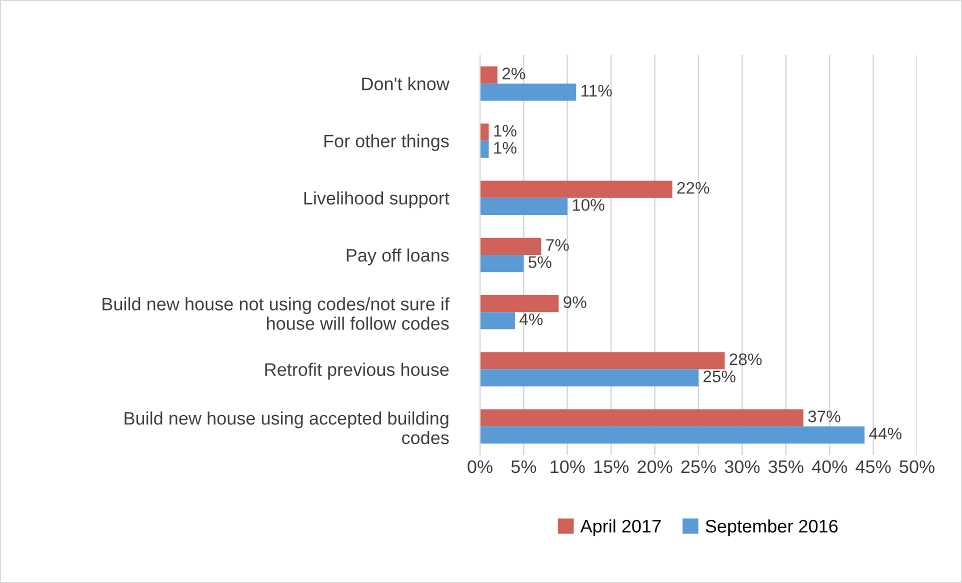  Describe the element at coordinates (386, 143) in the screenshot. I see `y-tick-label: For other things` at that location.